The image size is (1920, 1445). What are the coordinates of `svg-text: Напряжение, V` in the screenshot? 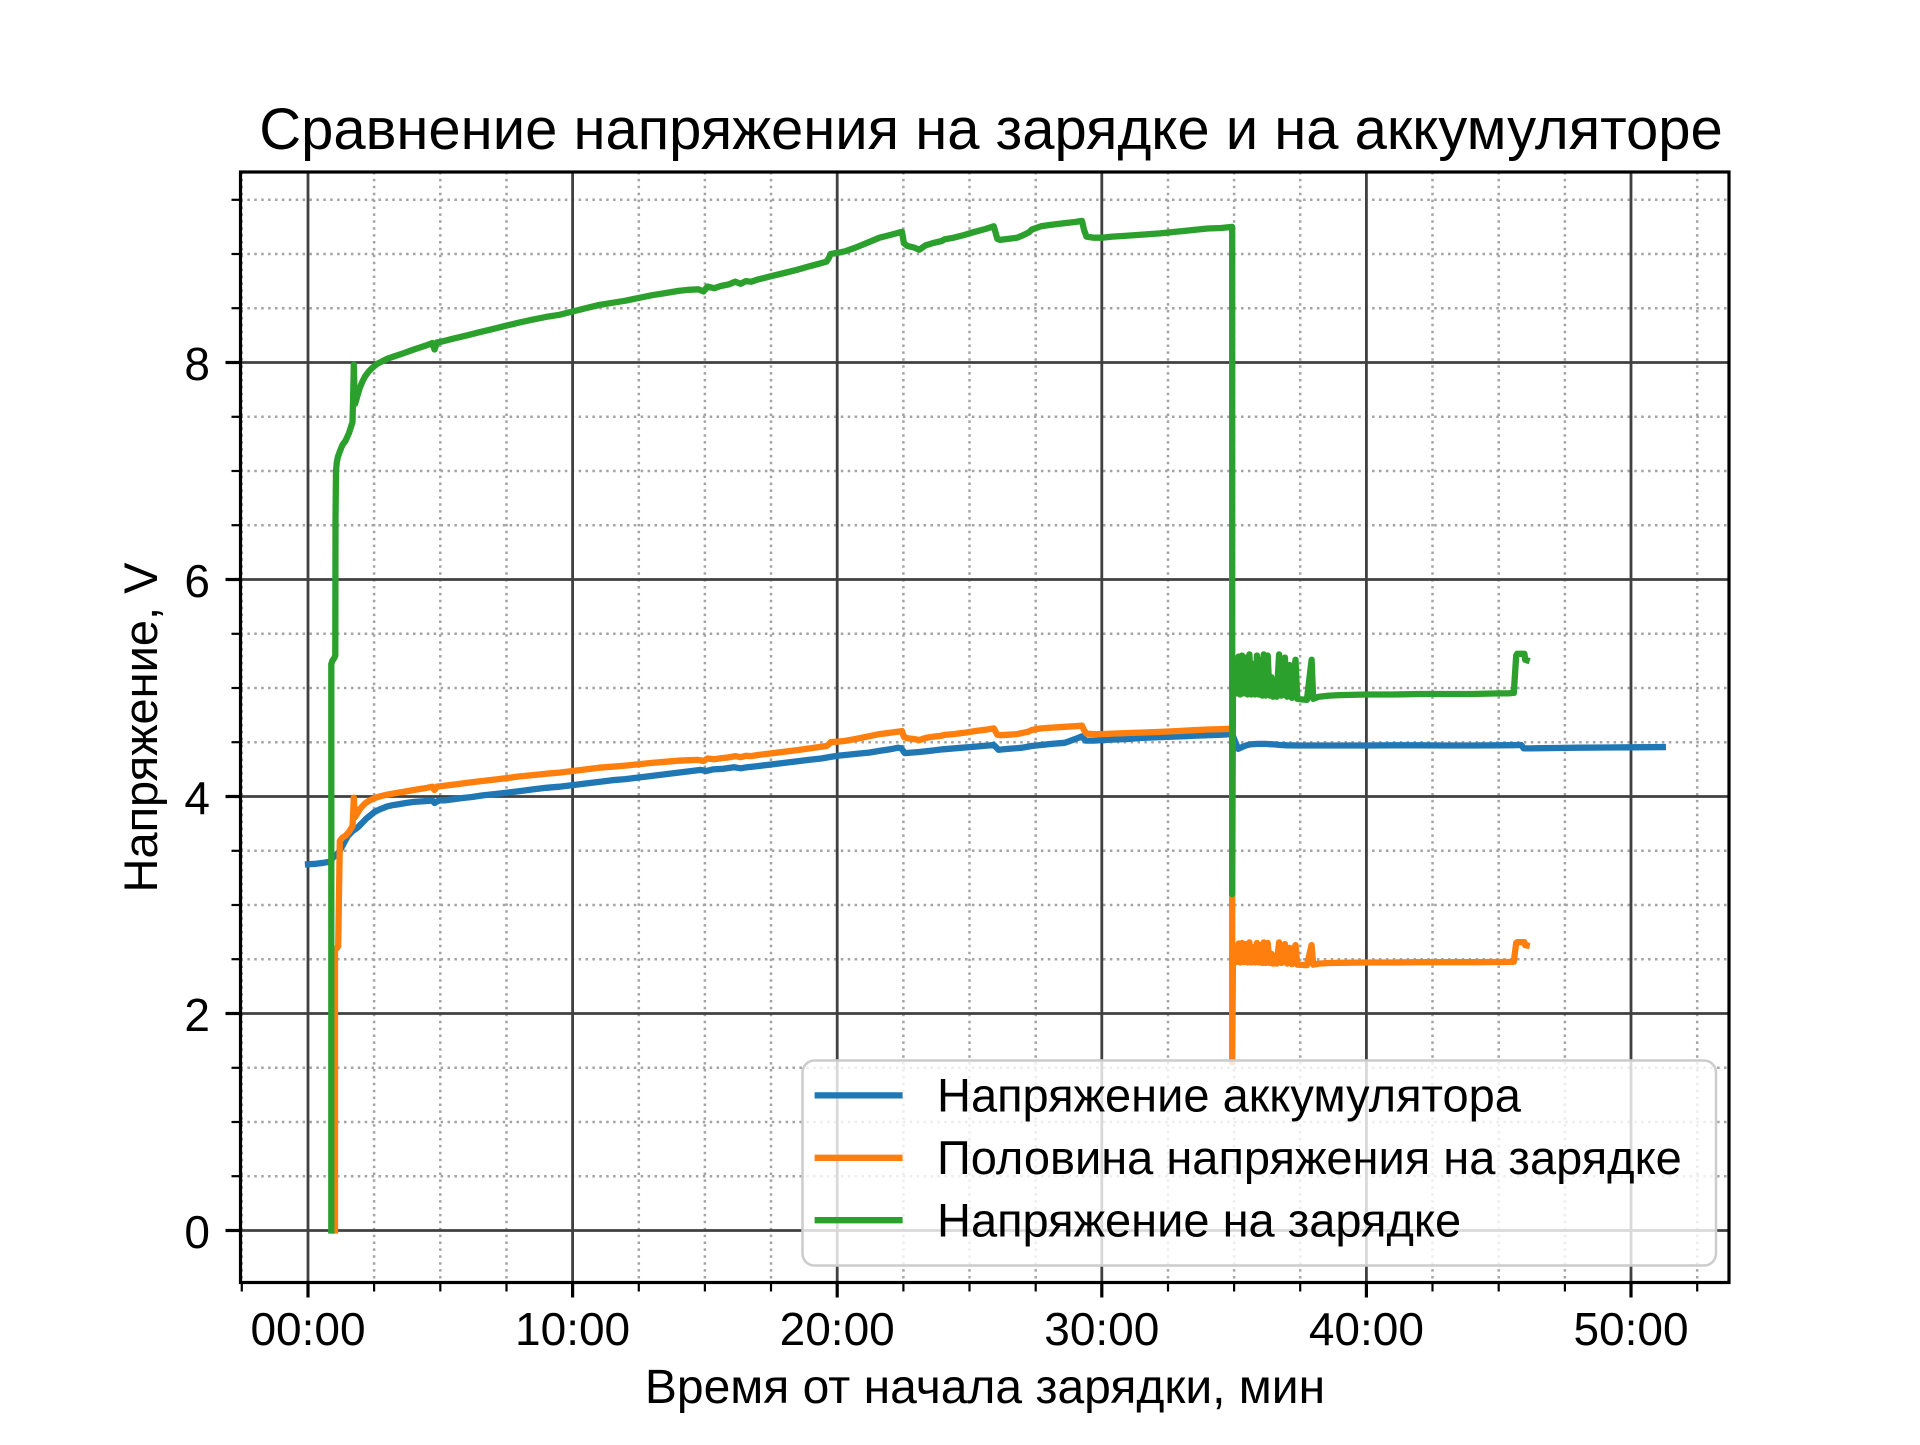 It's located at (140, 727).